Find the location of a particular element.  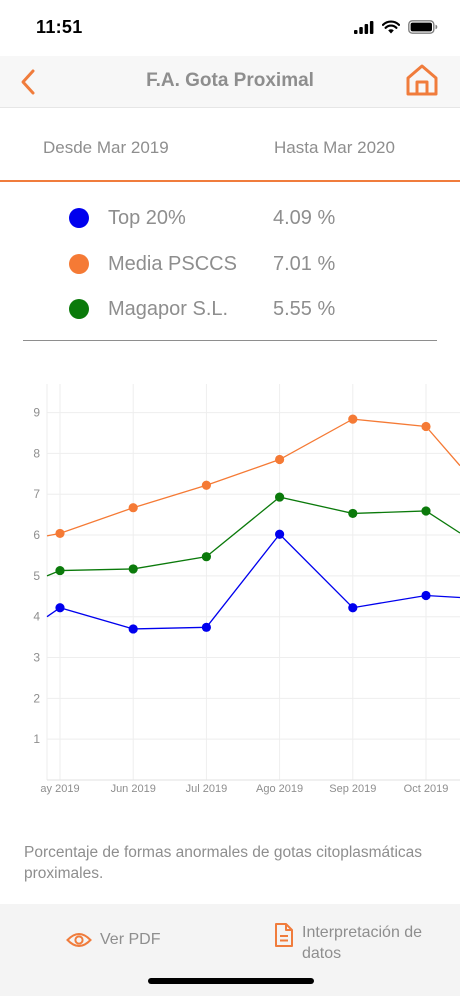

legend-name: Top 20% is located at coordinates (147, 218).